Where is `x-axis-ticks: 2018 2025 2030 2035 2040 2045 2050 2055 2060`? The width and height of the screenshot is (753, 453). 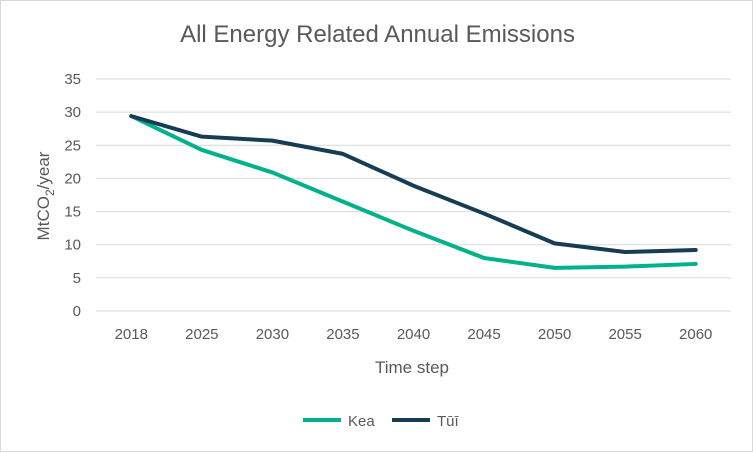
x-axis-ticks: 2018 2025 2030 2035 2040 2045 2050 2055 2060 is located at coordinates (414, 334).